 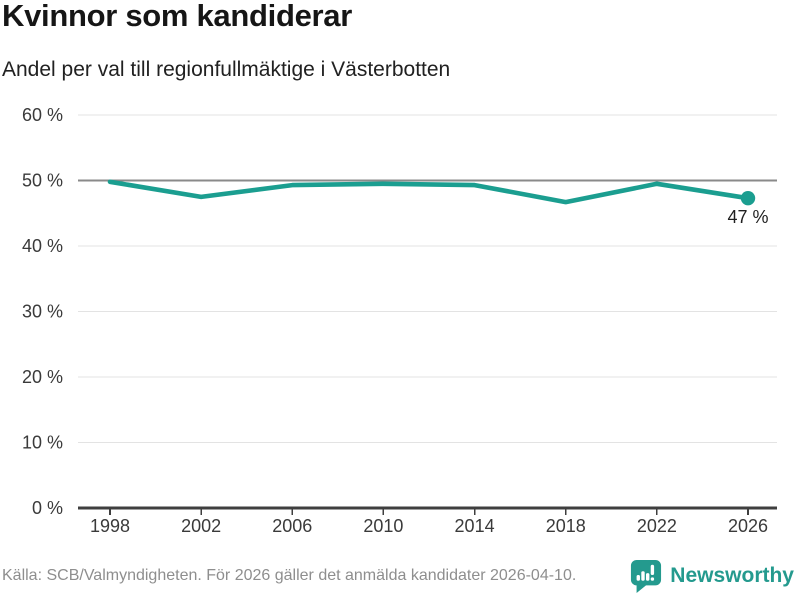 I want to click on data-line, so click(x=429, y=192).